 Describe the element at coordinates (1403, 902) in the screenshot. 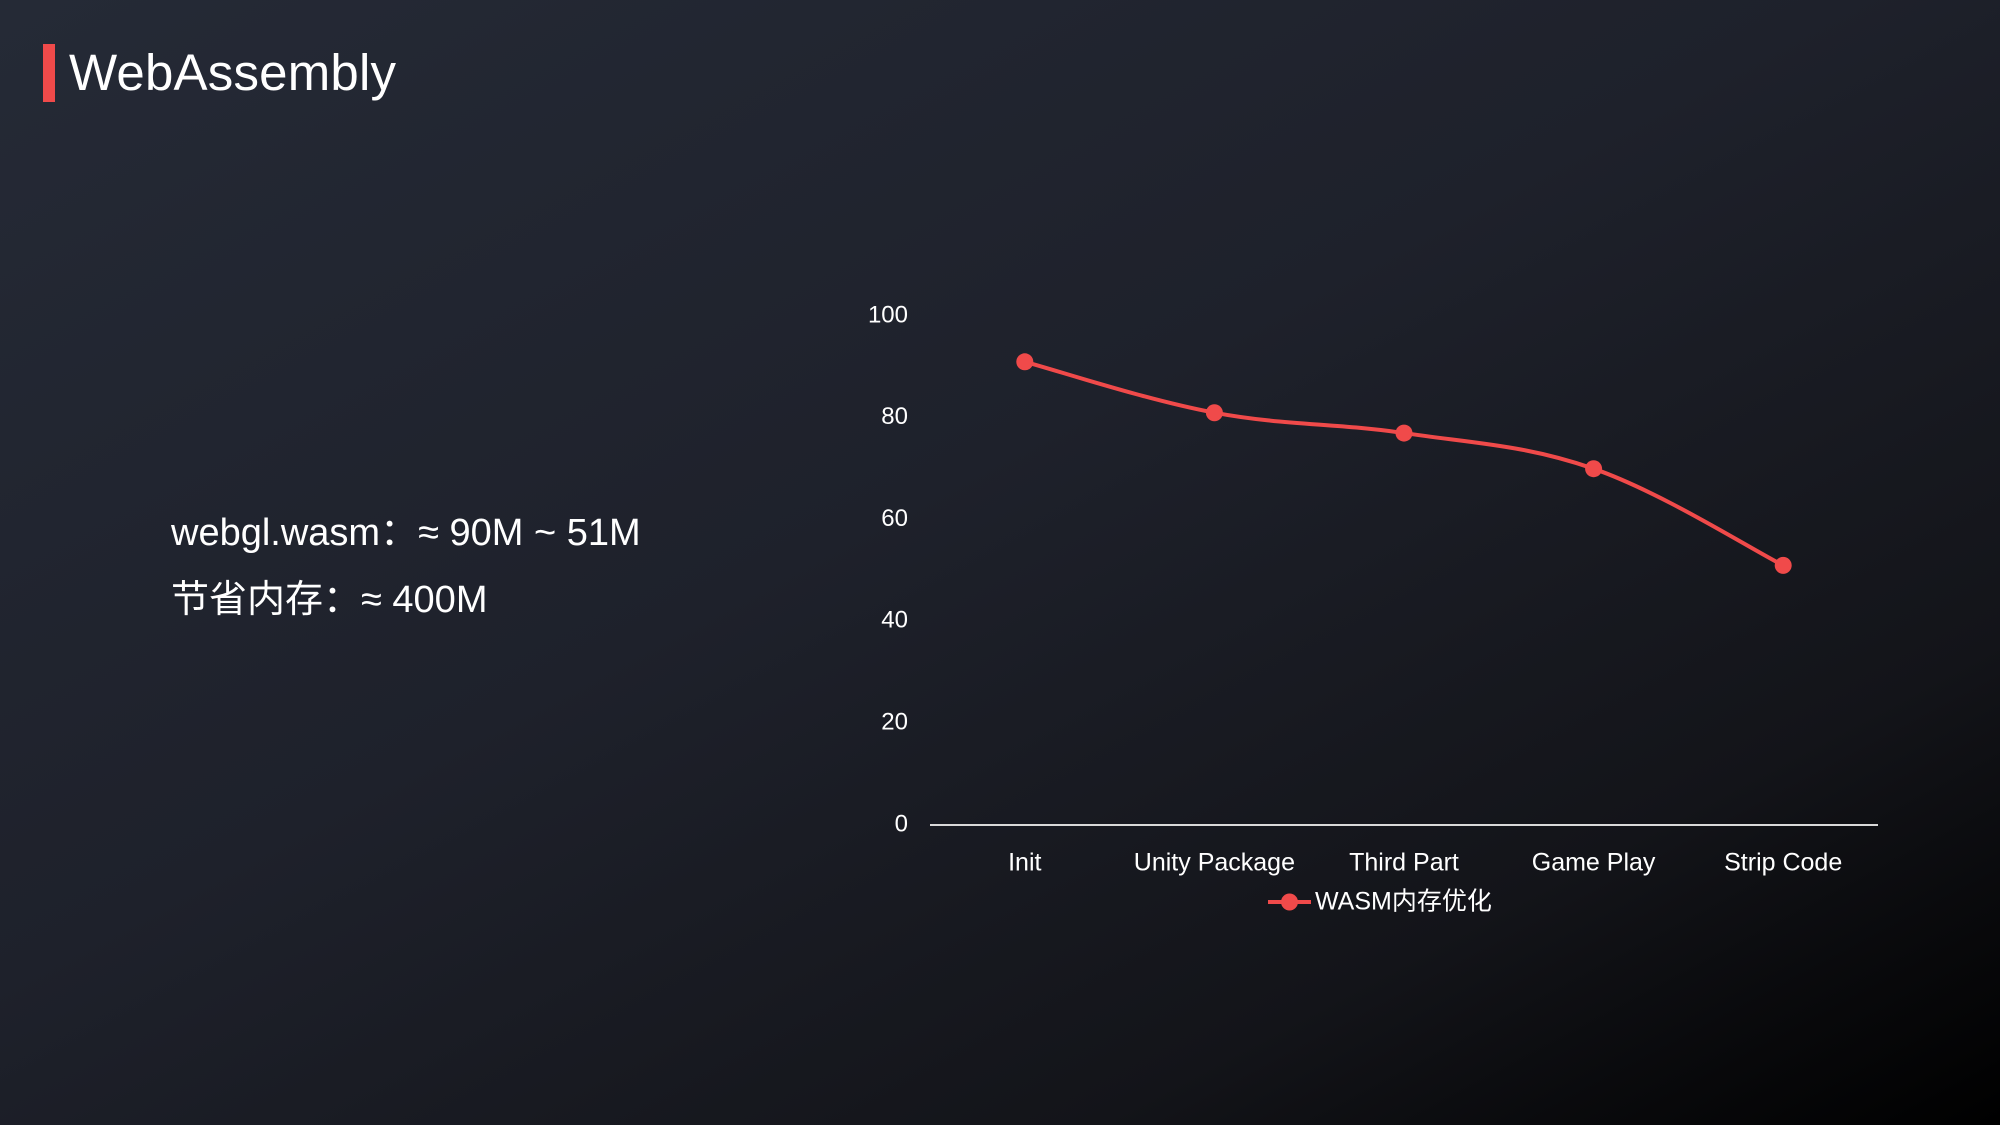

I see `legend-label: WASM内存优化` at that location.